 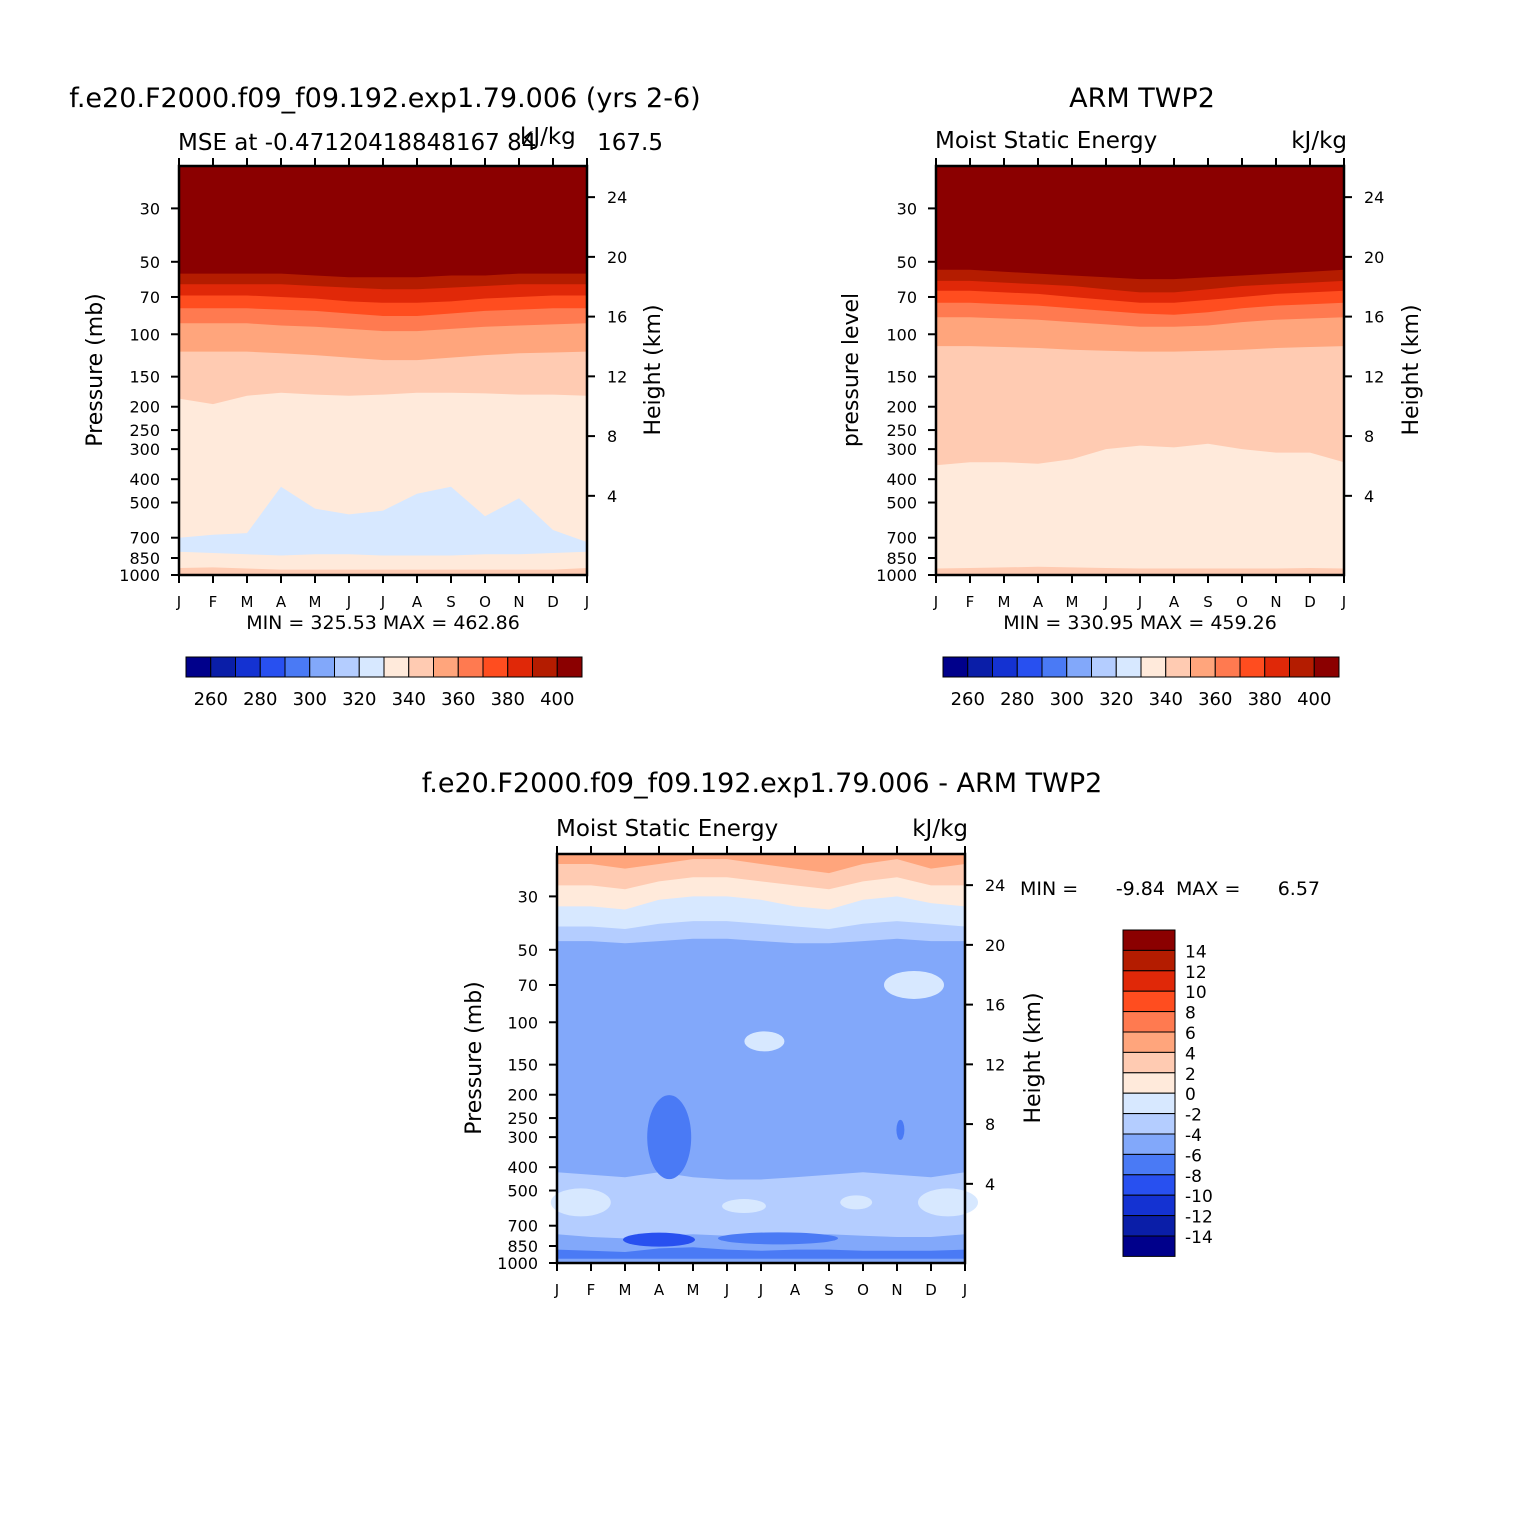 I want to click on obs-xtick-label: N, so click(x=1275, y=602).